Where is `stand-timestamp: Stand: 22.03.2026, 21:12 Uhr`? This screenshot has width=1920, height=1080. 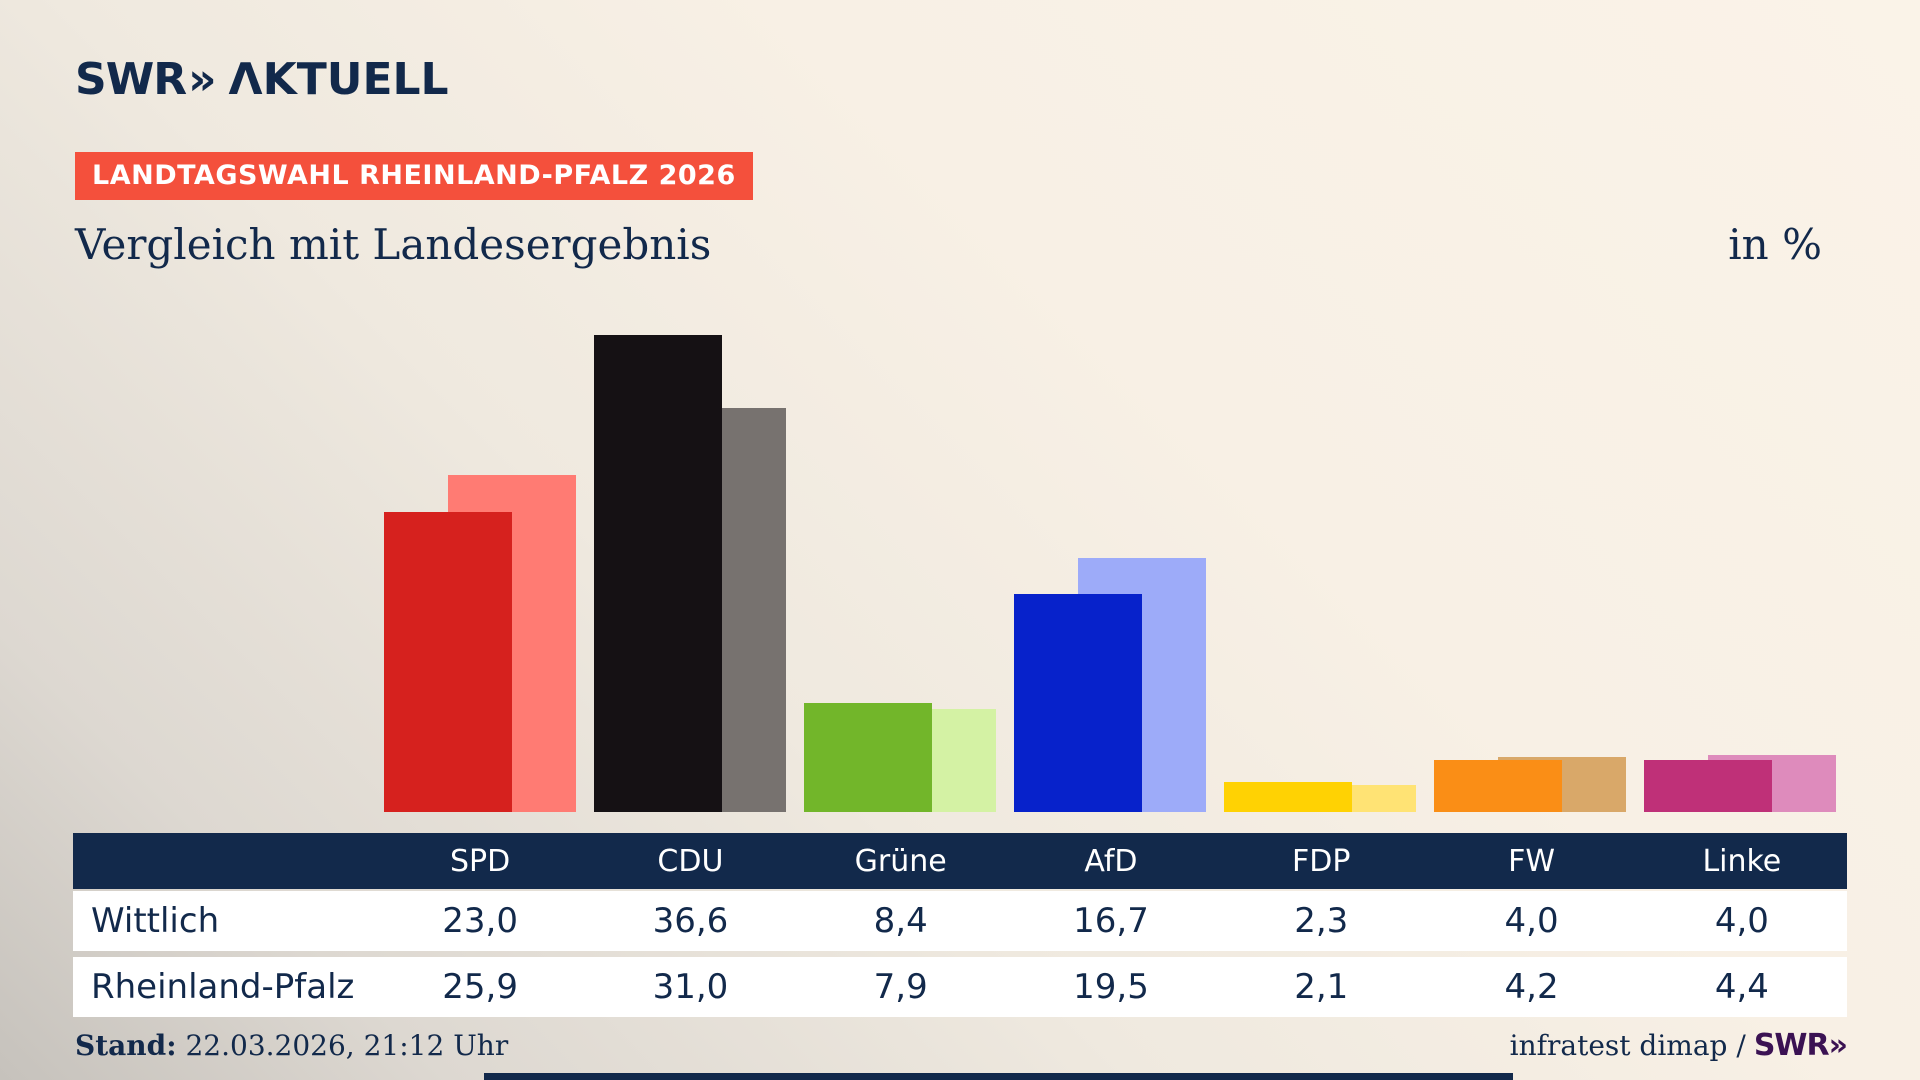
stand-timestamp: Stand: 22.03.2026, 21:12 Uhr is located at coordinates (291, 1045).